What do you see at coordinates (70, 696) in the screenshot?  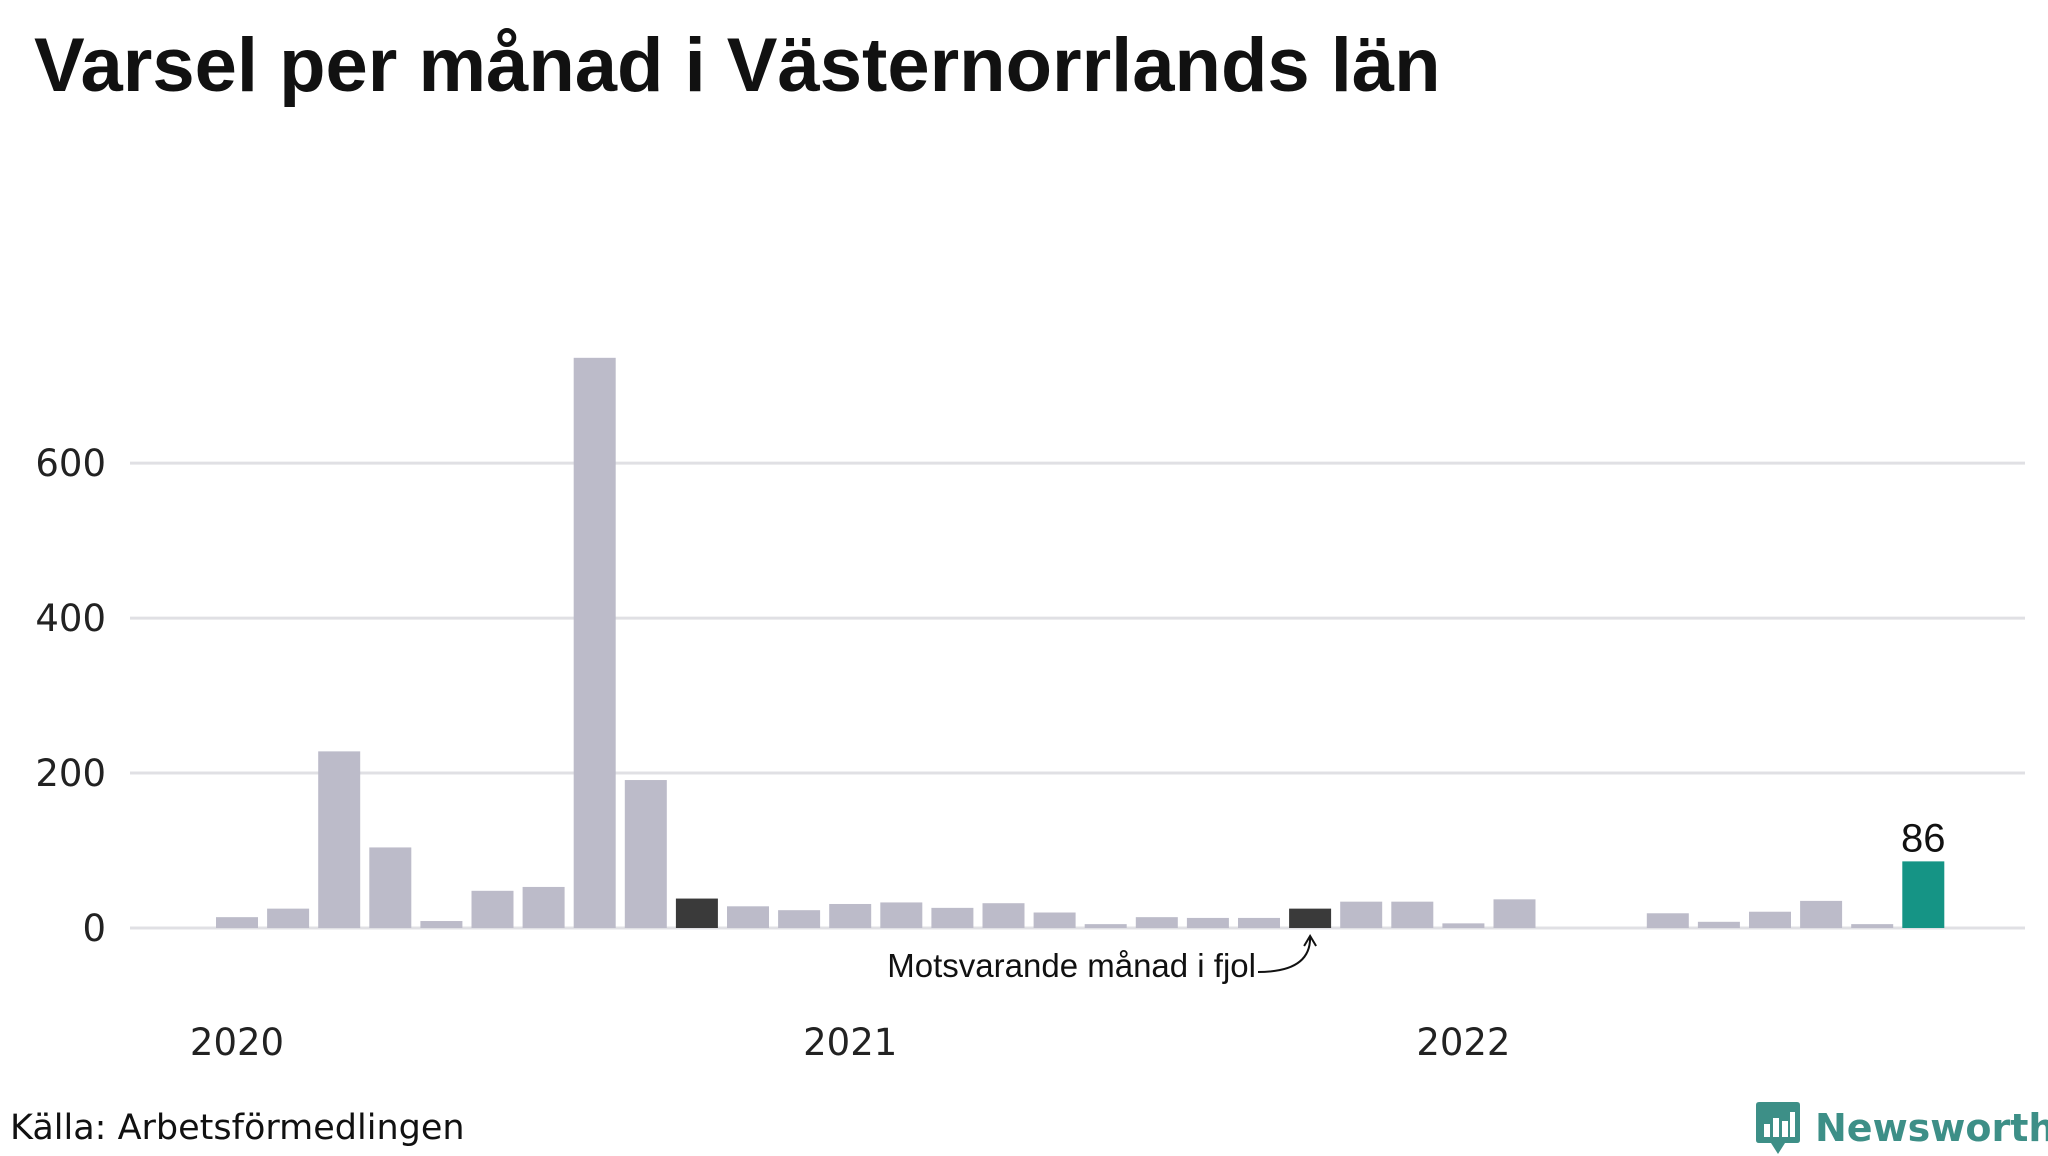 I see `y-axis-labels: 0 200 400 600` at bounding box center [70, 696].